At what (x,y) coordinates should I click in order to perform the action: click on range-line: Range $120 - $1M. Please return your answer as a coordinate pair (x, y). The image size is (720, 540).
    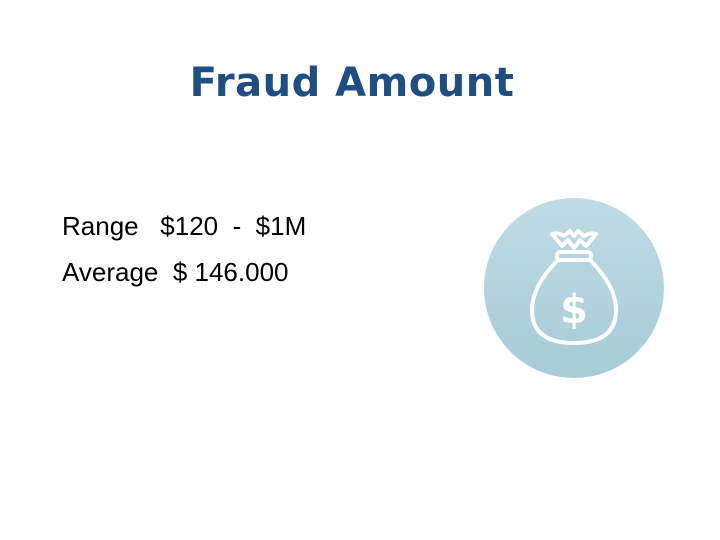
    Looking at the image, I should click on (184, 226).